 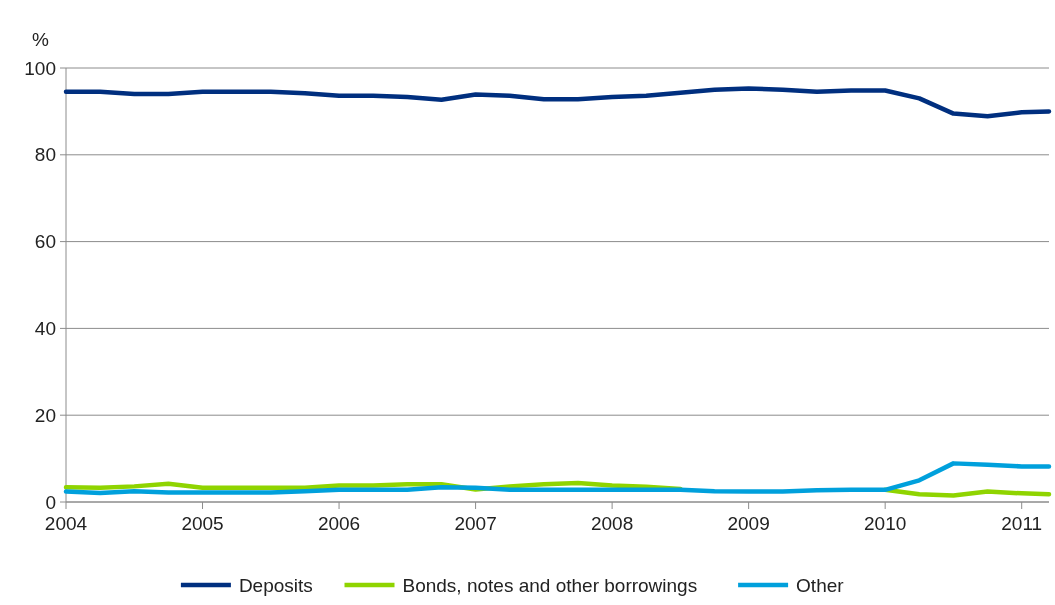 I want to click on y-tick-label: 80, so click(x=45, y=155).